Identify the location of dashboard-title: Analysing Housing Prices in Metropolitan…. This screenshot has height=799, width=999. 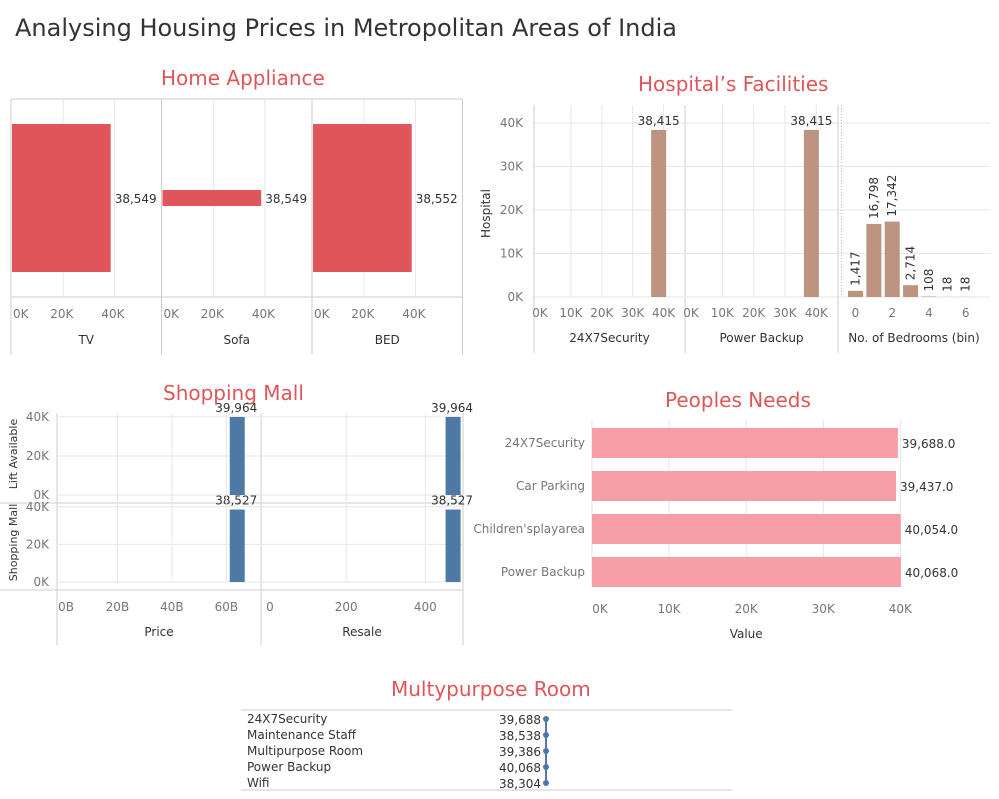
(346, 28).